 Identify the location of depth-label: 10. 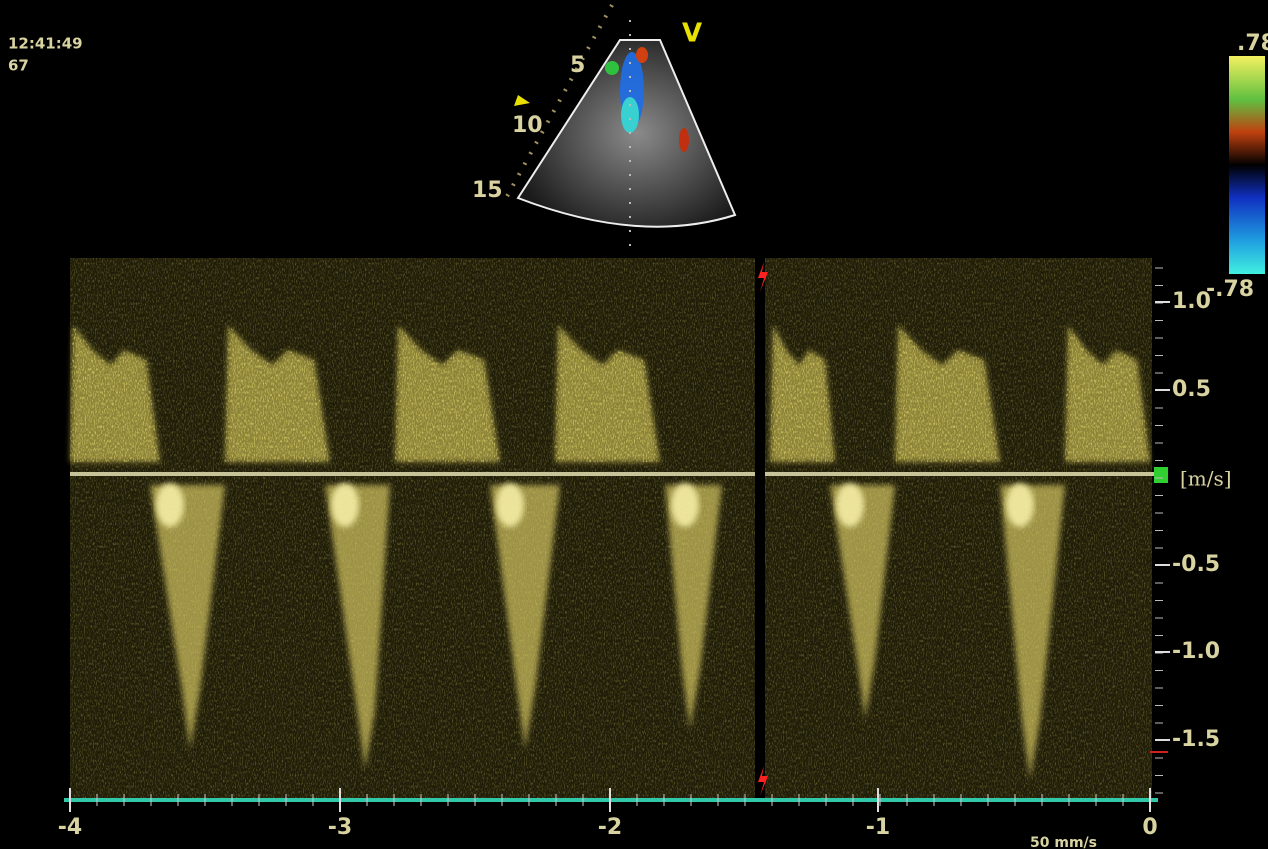
(527, 125).